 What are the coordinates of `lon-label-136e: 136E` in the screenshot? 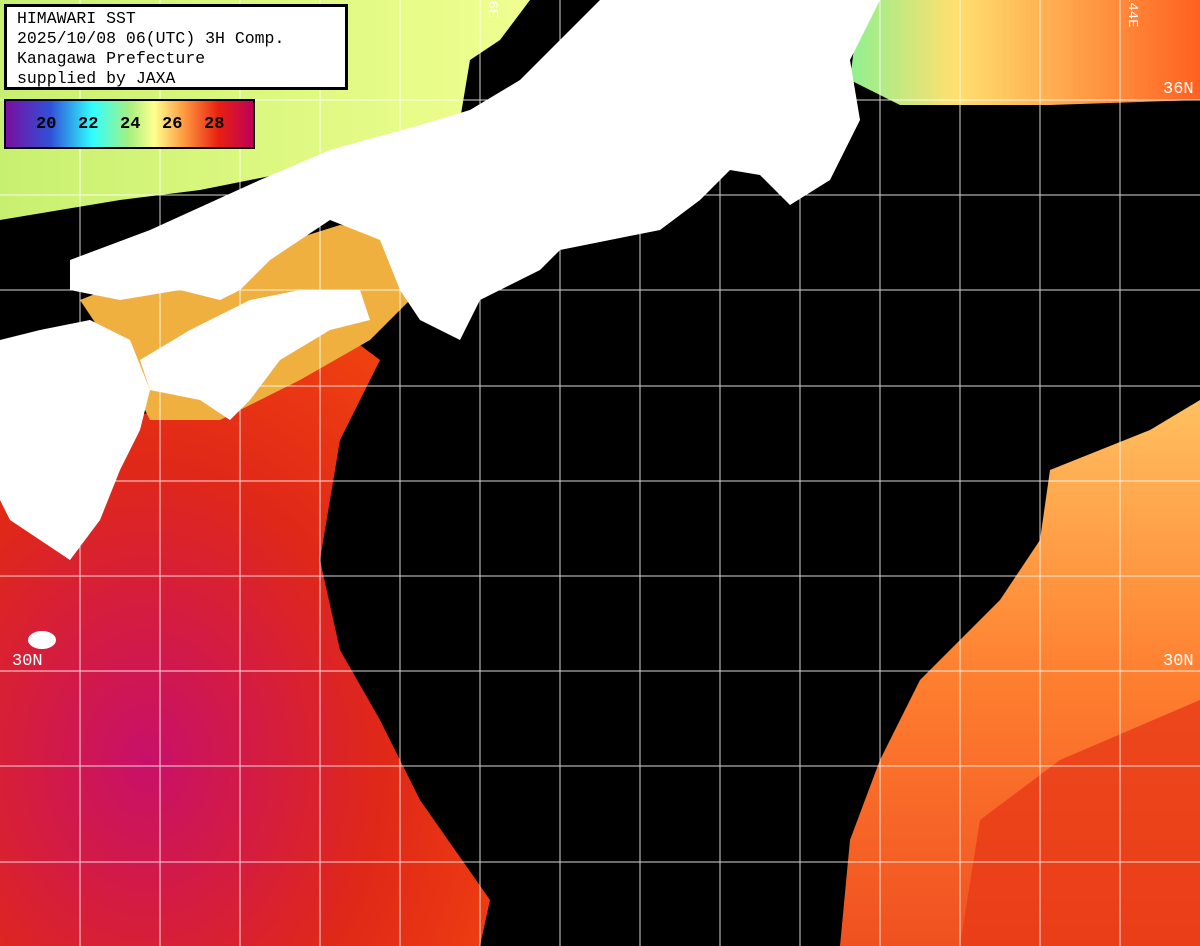 It's located at (492, 9).